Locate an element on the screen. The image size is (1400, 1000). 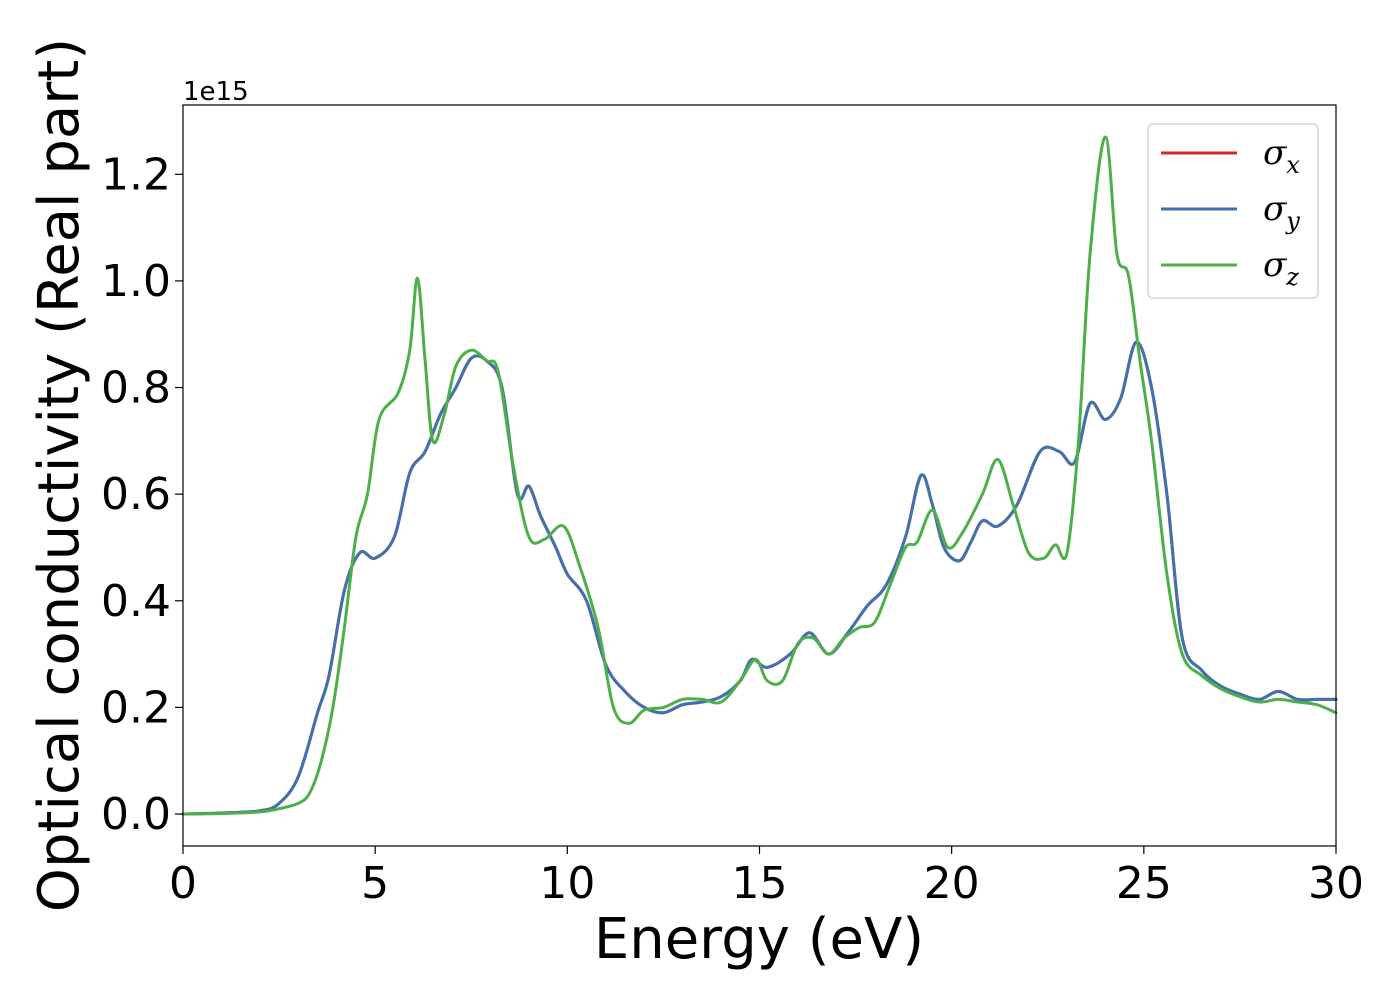
legend-box is located at coordinates (1233, 211).